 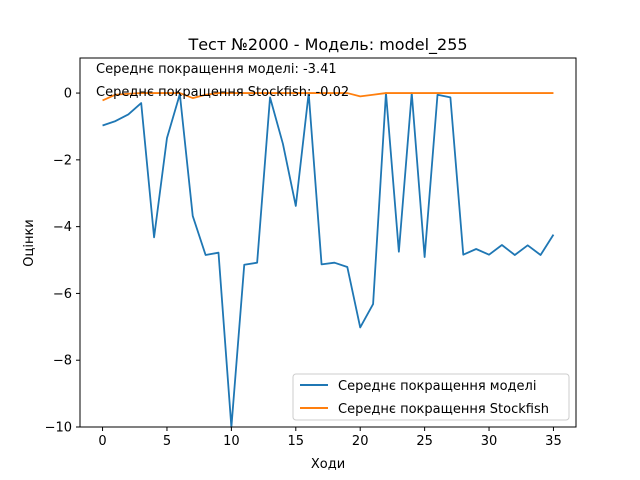 What do you see at coordinates (231, 441) in the screenshot?
I see `x-tick-label: 10` at bounding box center [231, 441].